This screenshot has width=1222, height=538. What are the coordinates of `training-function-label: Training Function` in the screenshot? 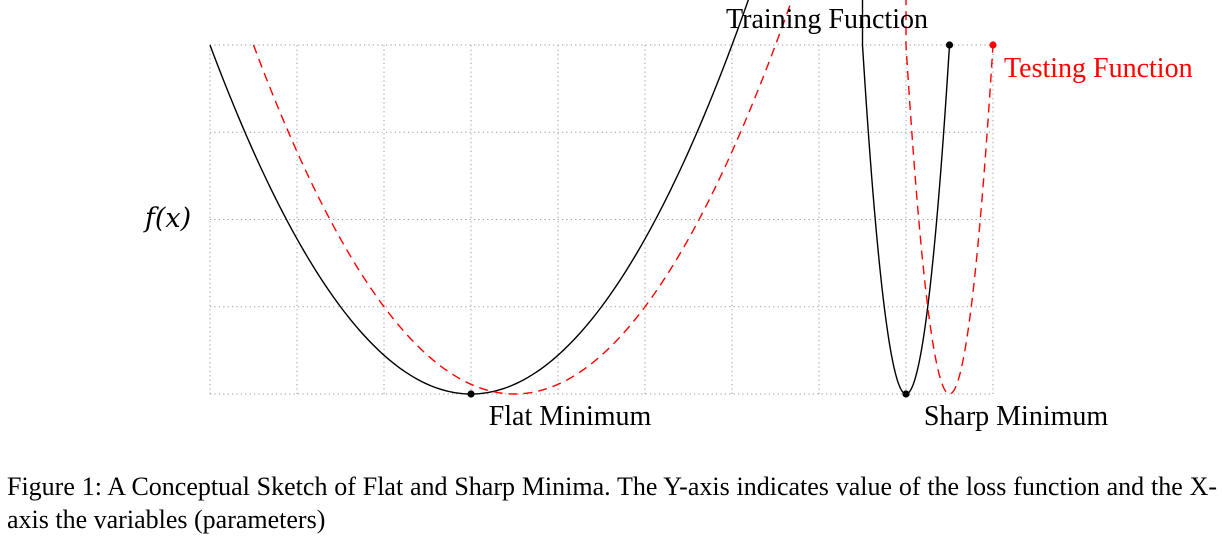 It's located at (827, 19).